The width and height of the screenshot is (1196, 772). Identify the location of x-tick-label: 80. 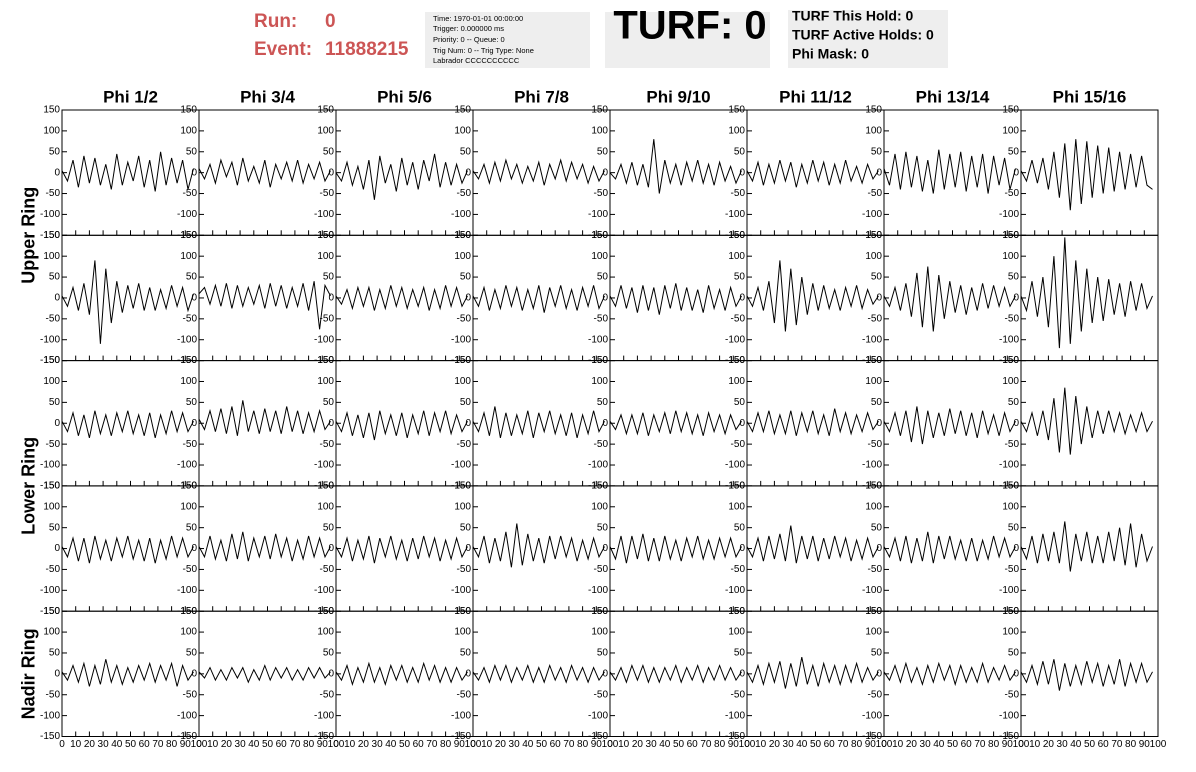
(1131, 744).